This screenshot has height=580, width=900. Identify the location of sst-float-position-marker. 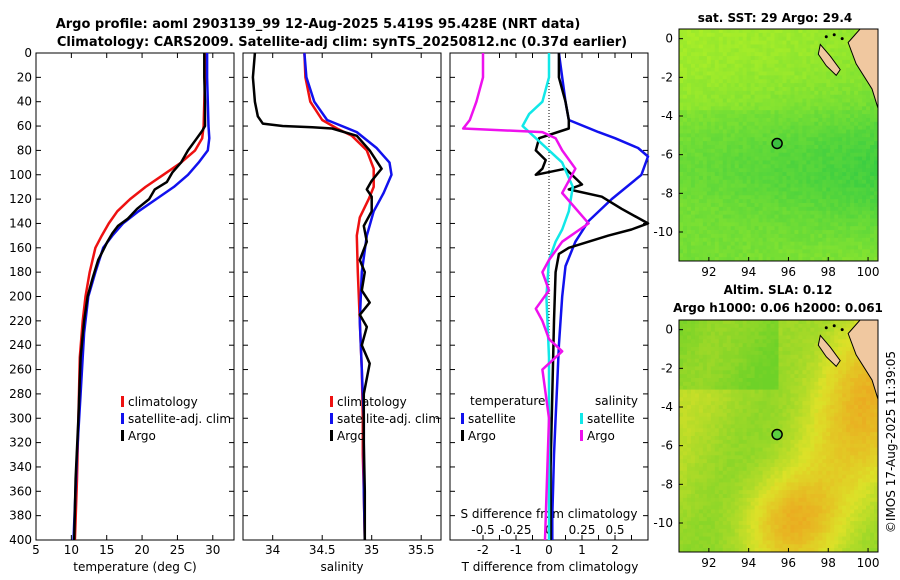
(777, 143).